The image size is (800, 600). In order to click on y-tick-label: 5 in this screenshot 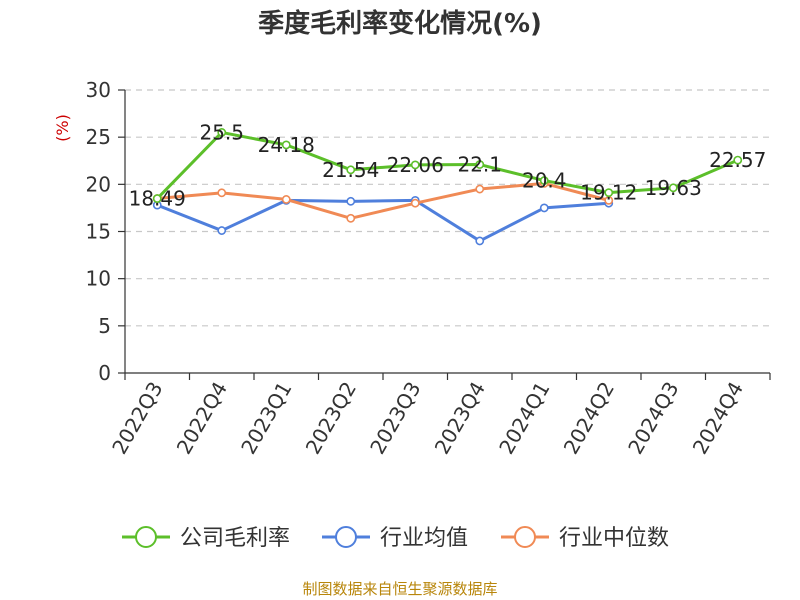, I will do `click(104, 326)`.